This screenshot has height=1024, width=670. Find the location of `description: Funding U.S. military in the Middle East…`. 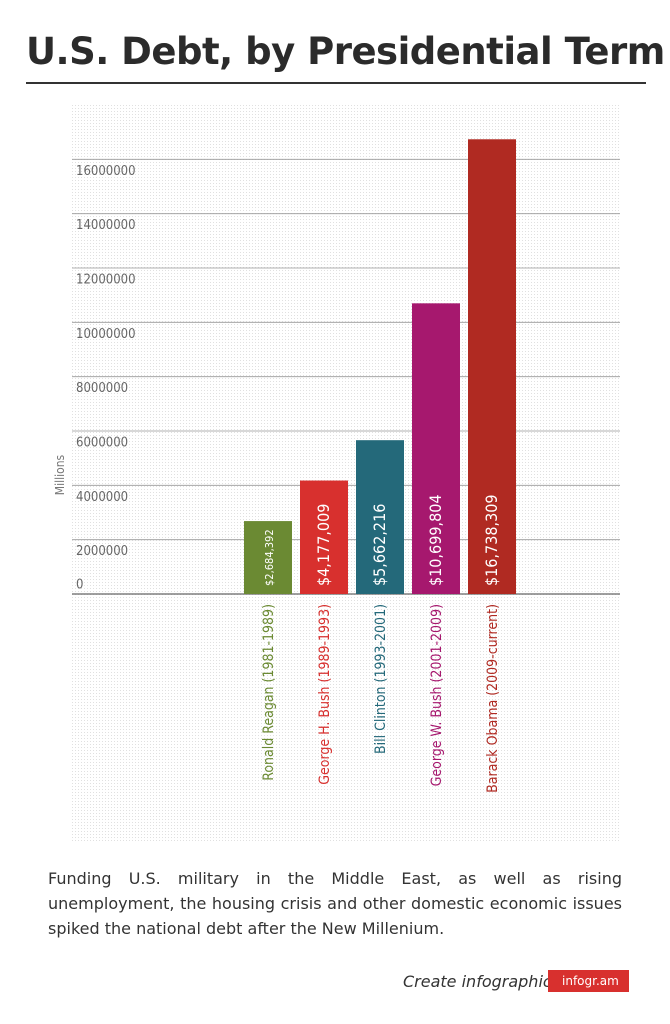

description: Funding U.S. military in the Middle East… is located at coordinates (335, 903).